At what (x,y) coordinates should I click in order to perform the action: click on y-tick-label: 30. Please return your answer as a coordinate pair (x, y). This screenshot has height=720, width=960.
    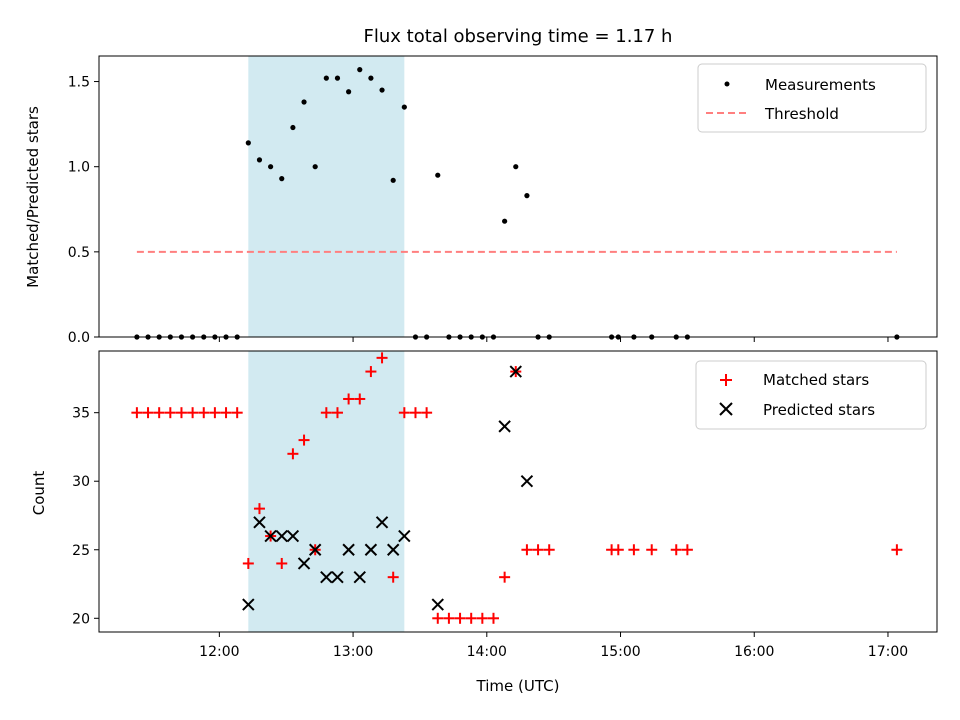
    Looking at the image, I should click on (81, 482).